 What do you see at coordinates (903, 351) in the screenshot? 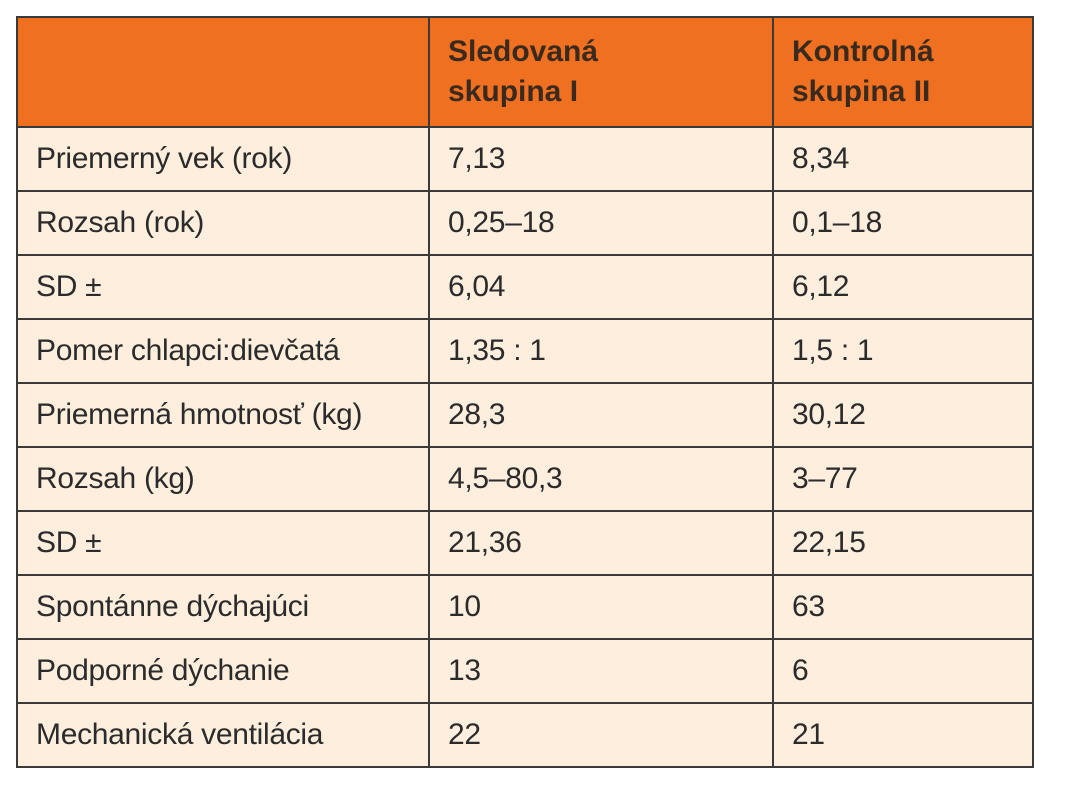
I see `cell-group-2: 1,5 : 1` at bounding box center [903, 351].